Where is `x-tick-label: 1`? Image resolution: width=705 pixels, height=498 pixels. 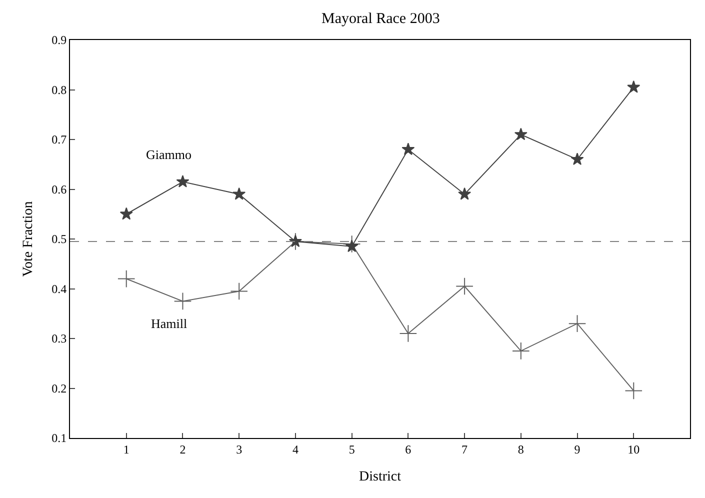
x-tick-label: 1 is located at coordinates (126, 449).